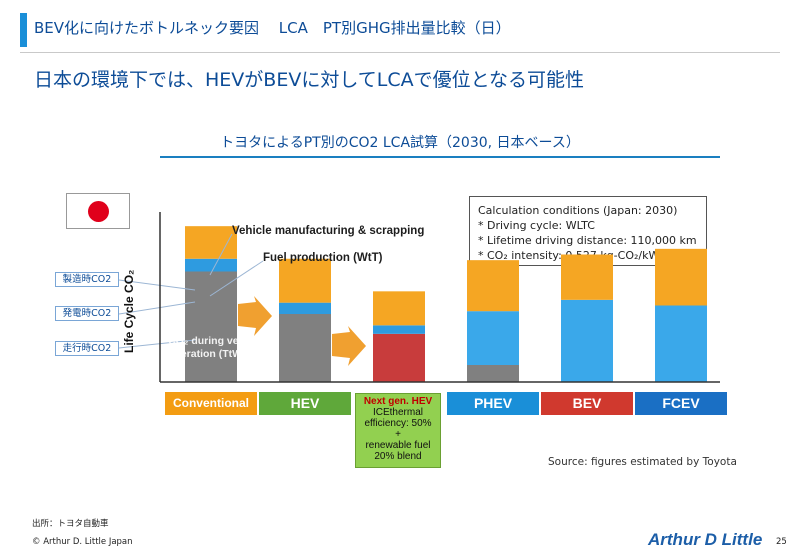 This screenshot has width=800, height=554. I want to click on next-gen-hev-line: ICEthermal, so click(397, 412).